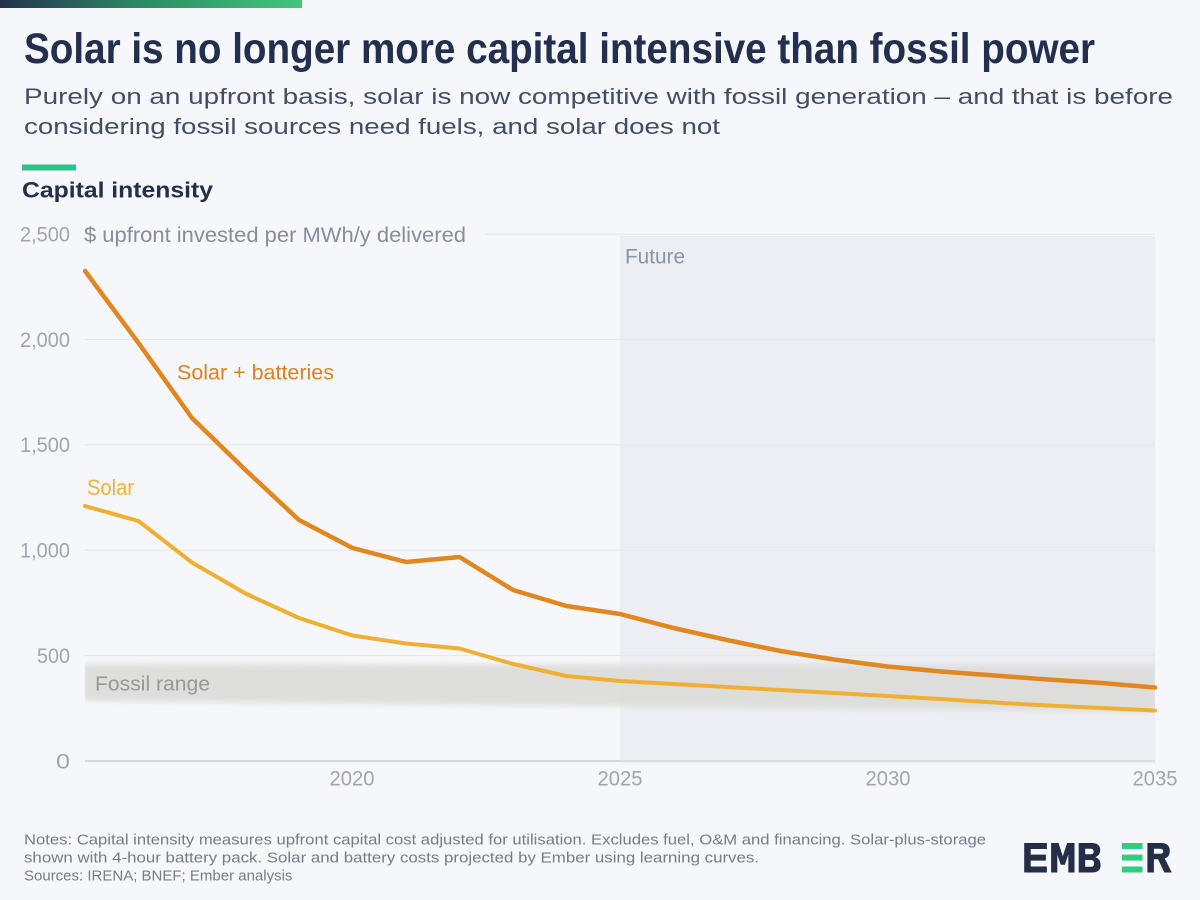  I want to click on svg-text: Future, so click(655, 257).